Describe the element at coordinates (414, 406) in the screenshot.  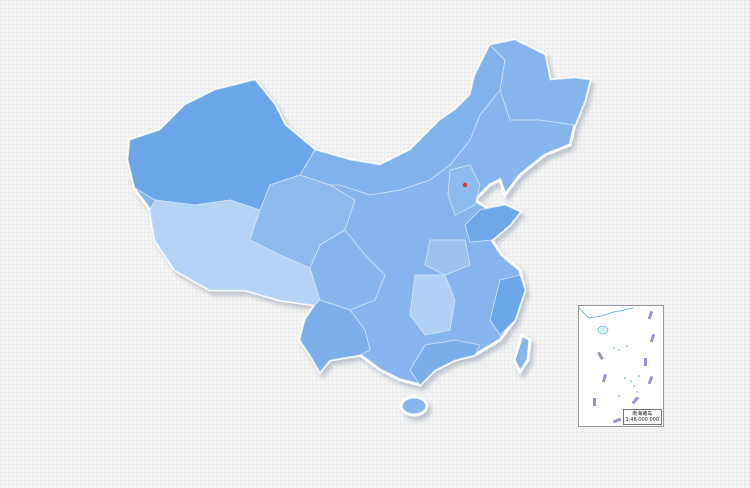
I see `hainan` at that location.